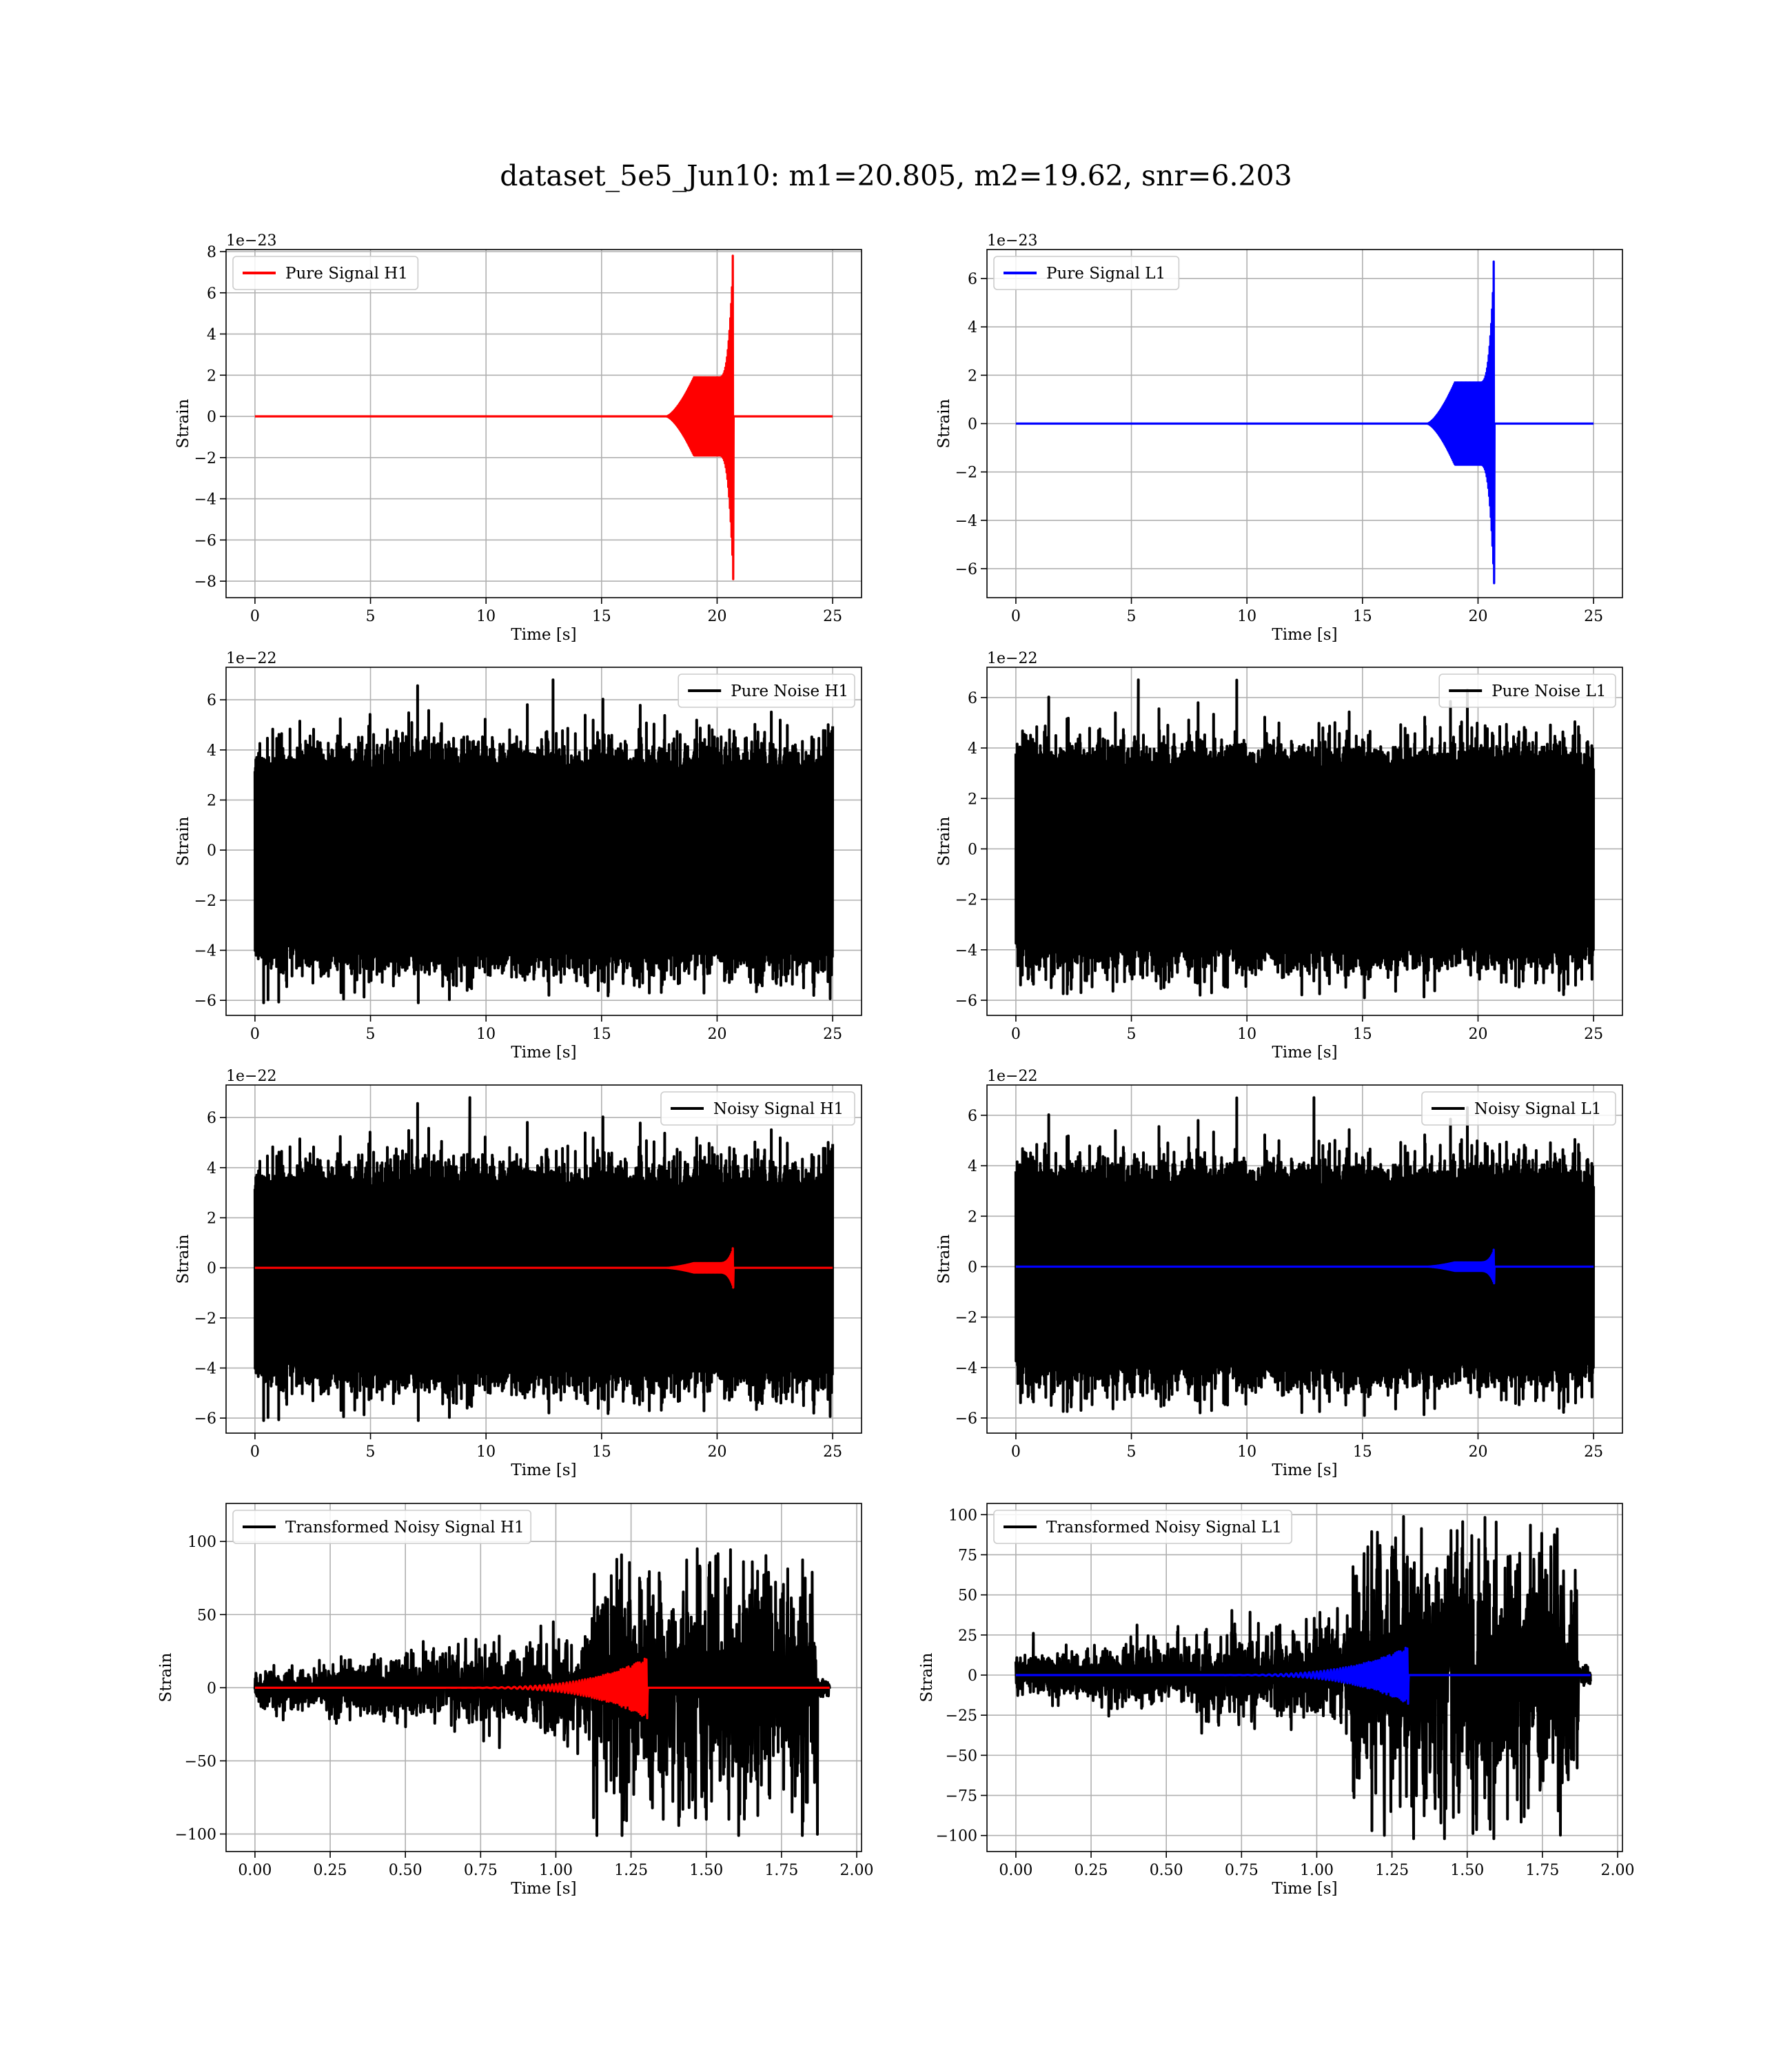 The height and width of the screenshot is (2068, 1792). Describe the element at coordinates (1618, 1870) in the screenshot. I see `x-tick-label: 2.00` at that location.